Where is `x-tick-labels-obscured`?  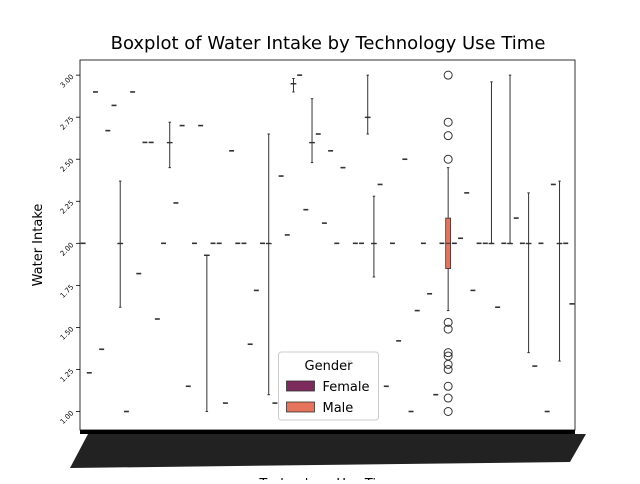
x-tick-labels-obscured is located at coordinates (328, 449).